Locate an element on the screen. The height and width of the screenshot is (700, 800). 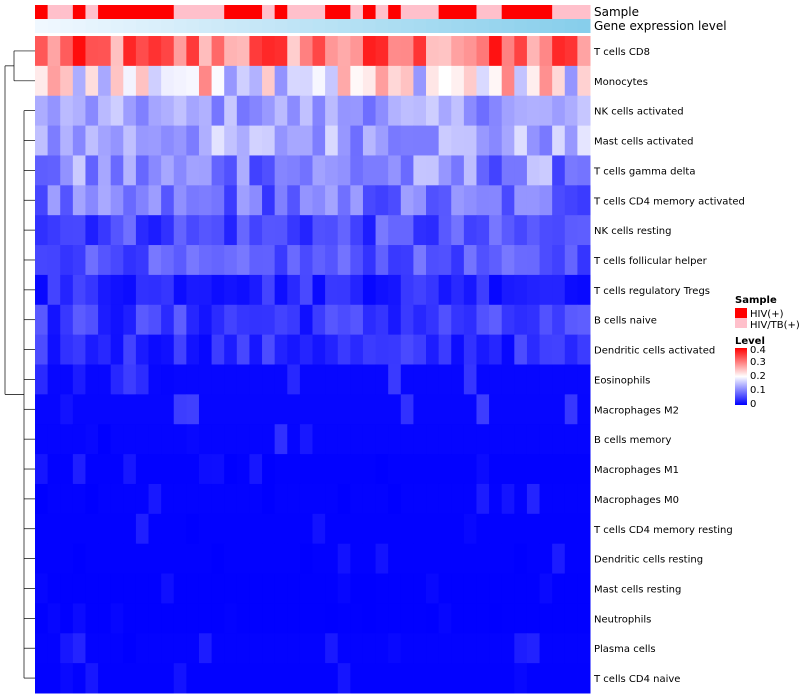
row-dendrogram is located at coordinates (19, 364).